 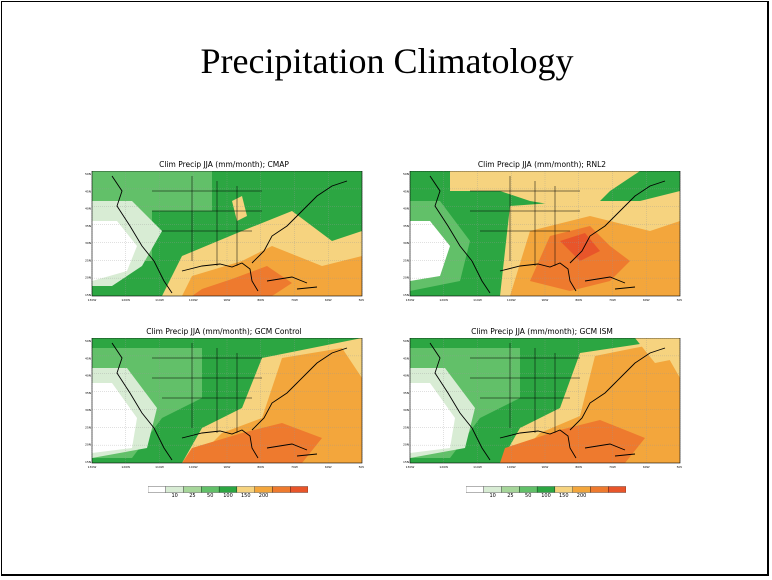 I want to click on colorbar-tick-label: 200, so click(x=263, y=496).